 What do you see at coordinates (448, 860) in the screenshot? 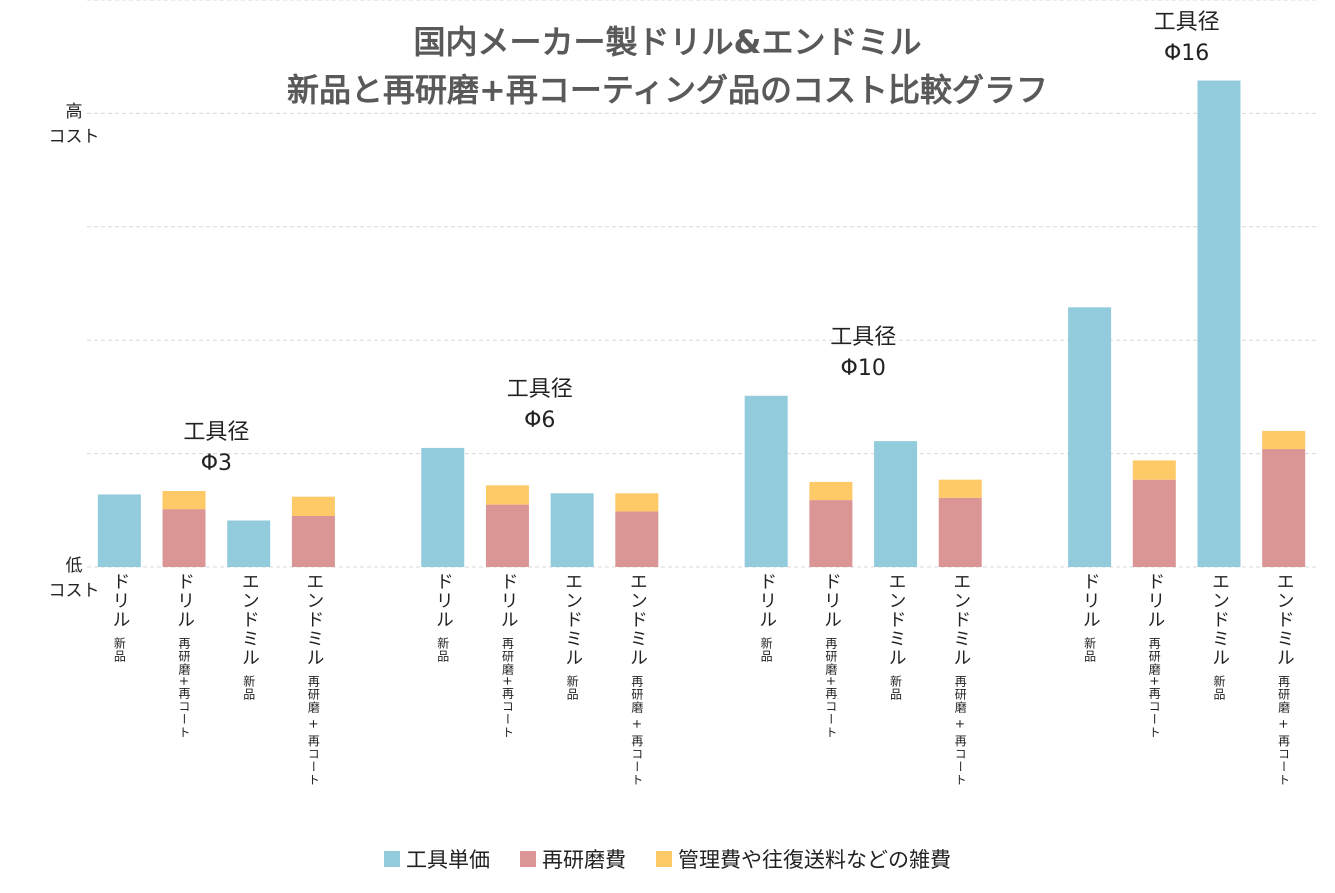
I see `legend-label: 工具単価` at bounding box center [448, 860].